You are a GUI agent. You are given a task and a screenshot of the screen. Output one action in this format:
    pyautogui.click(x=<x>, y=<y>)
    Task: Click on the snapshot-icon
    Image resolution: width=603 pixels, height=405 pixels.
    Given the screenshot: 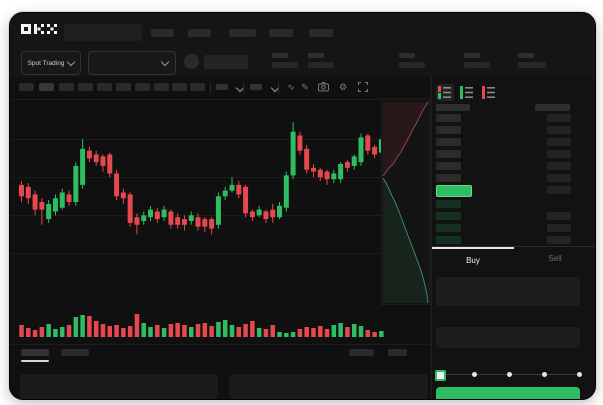 What is the action you would take?
    pyautogui.click(x=323, y=87)
    